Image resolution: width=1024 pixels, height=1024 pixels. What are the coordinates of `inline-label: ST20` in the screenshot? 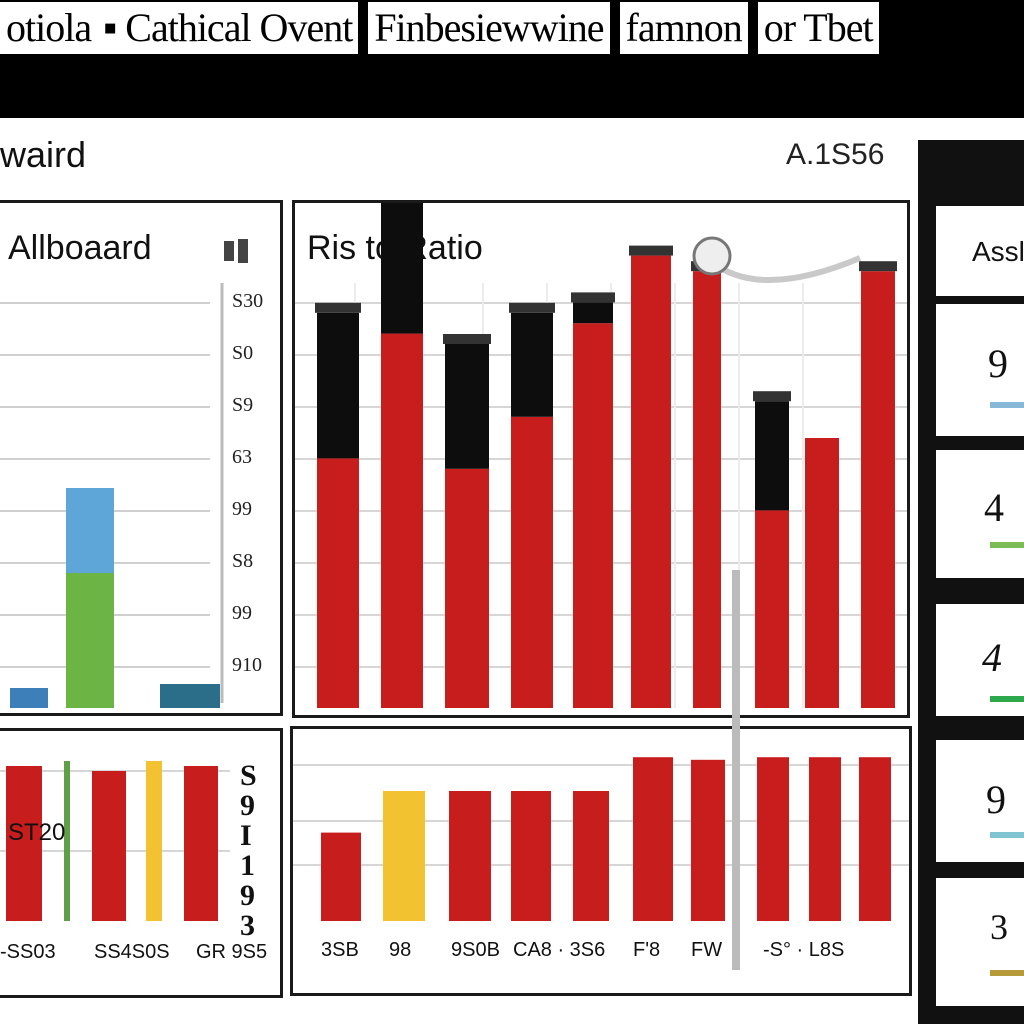 It's located at (37, 832).